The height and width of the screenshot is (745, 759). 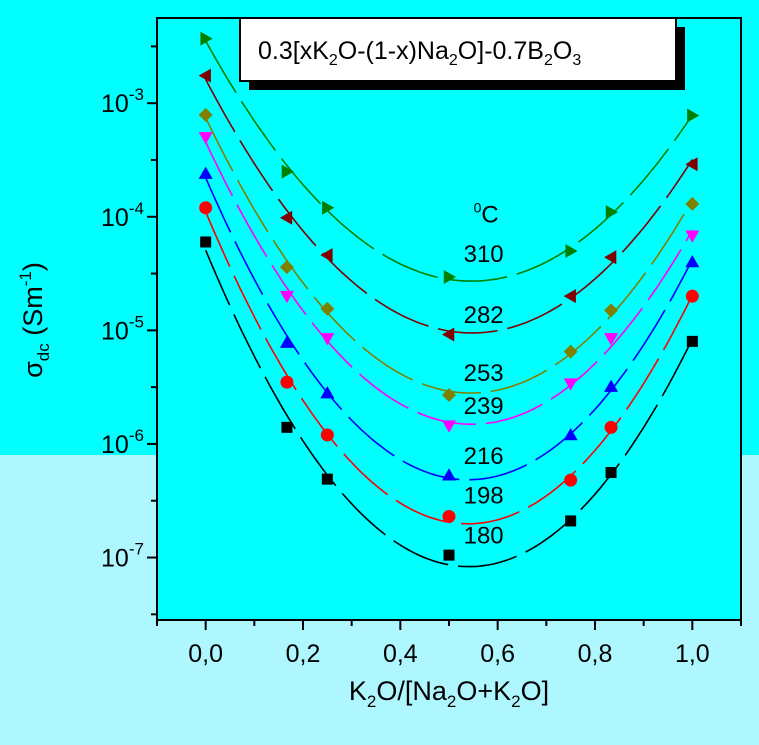 I want to click on y-tick-label: 10⁻⁴, so click(x=122, y=215).